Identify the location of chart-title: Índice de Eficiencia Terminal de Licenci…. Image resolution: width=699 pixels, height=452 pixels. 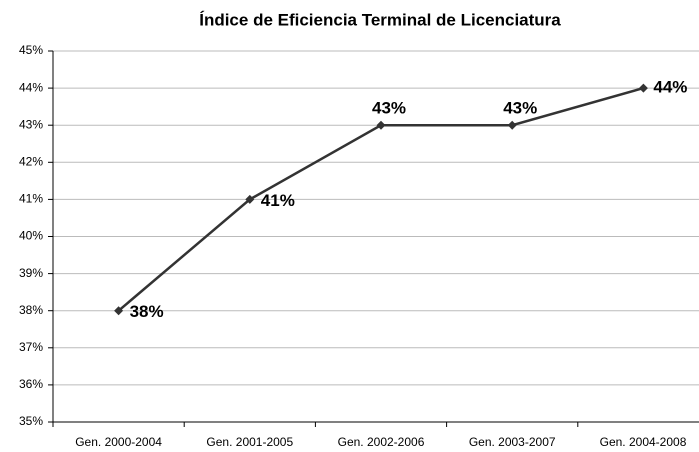
(380, 19).